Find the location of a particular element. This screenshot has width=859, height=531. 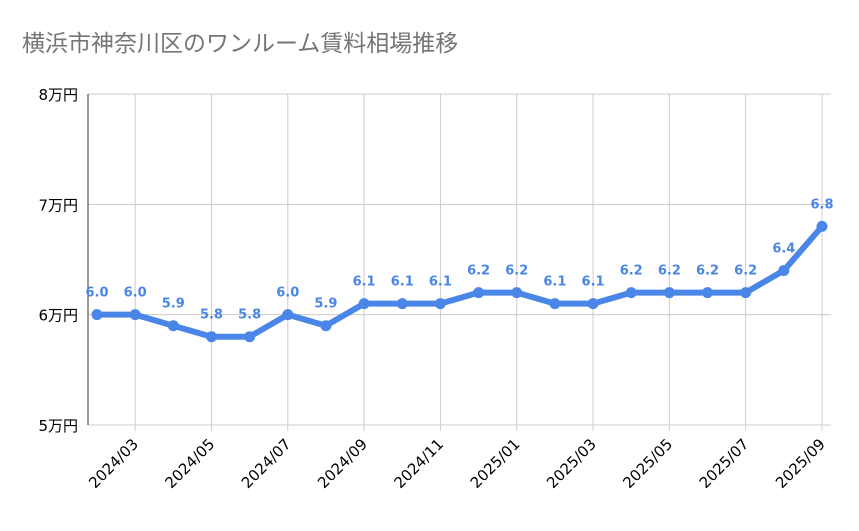

y-tick-label: 7万円 is located at coordinates (58, 205).